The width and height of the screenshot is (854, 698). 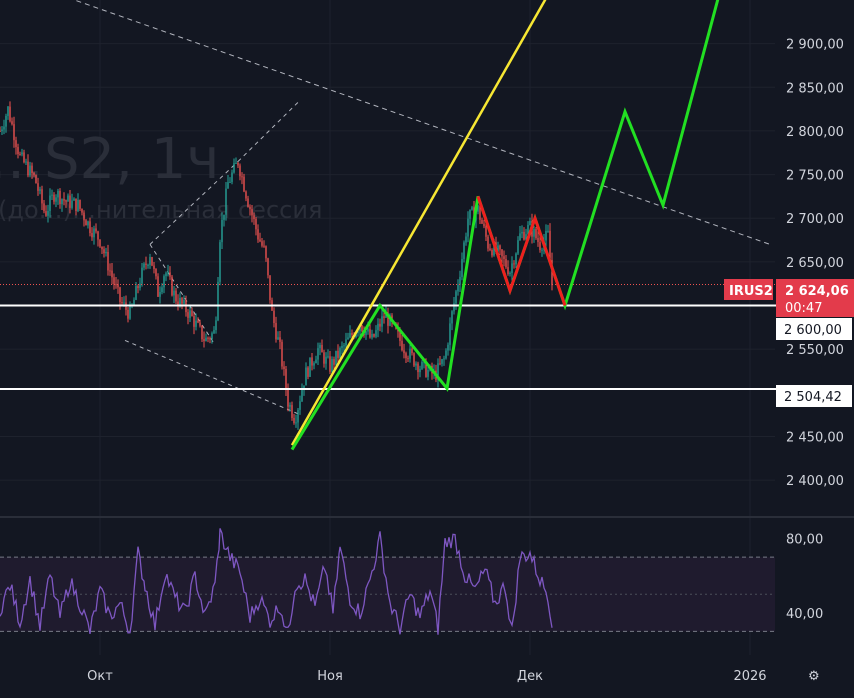 I want to click on level-label-2600: 2 600,00, so click(x=813, y=330).